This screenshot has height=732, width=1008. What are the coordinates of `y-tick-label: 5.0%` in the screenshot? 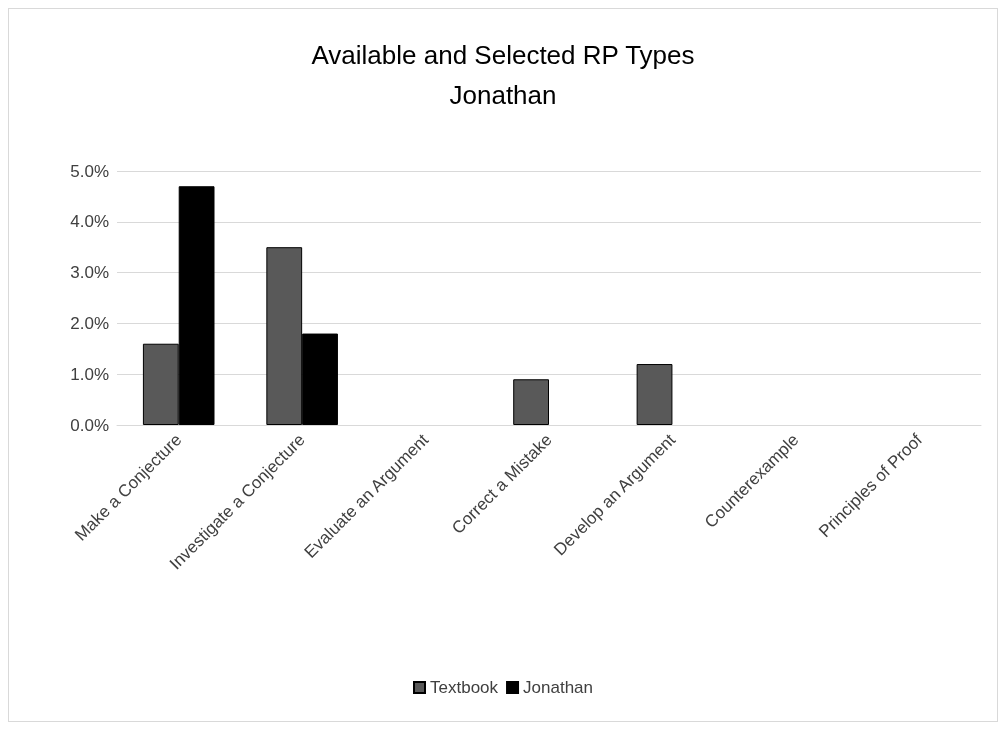 It's located at (89, 171).